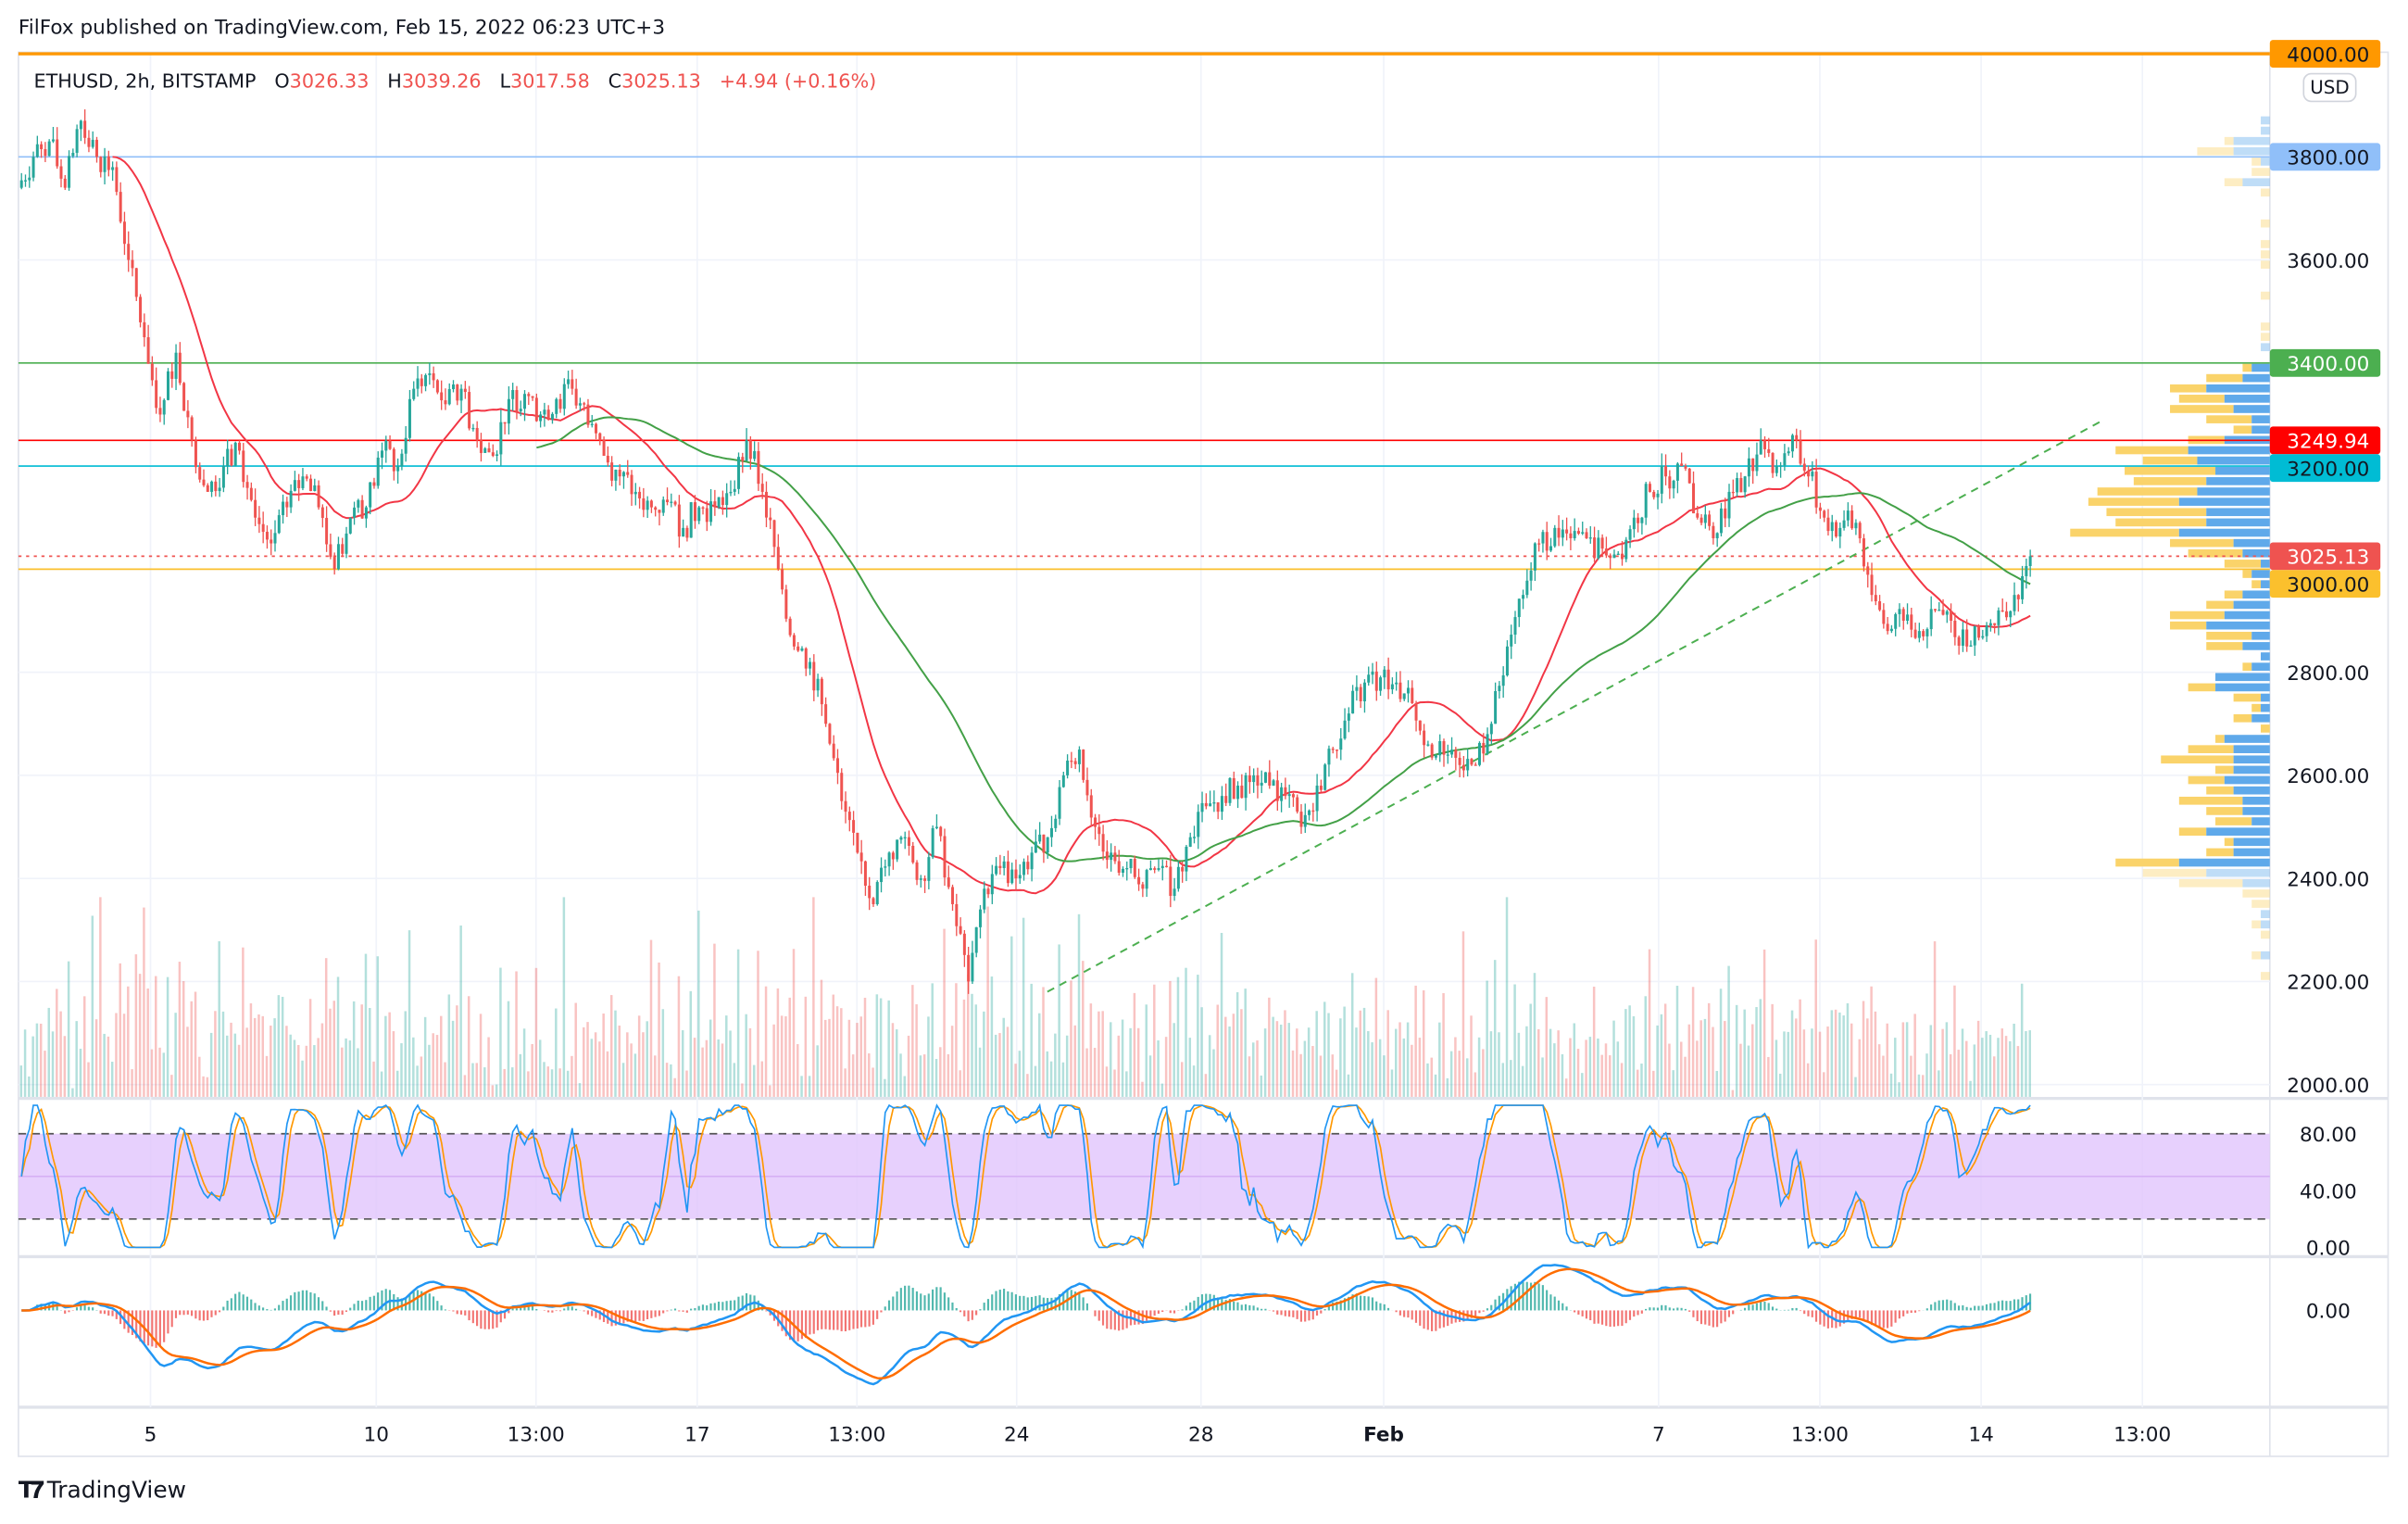  What do you see at coordinates (2328, 1191) in the screenshot?
I see `stoch-tick-label: 40.00` at bounding box center [2328, 1191].